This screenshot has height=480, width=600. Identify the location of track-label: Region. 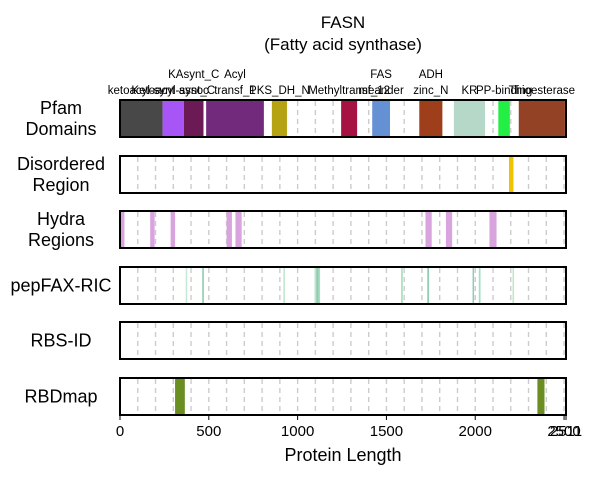
(60, 185).